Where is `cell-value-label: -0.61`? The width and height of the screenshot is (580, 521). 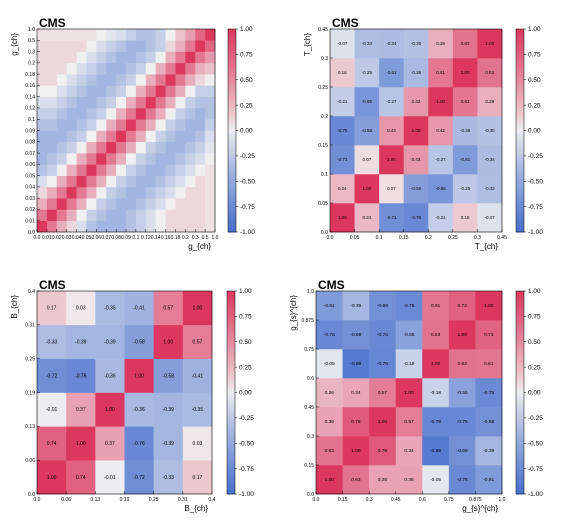
cell-value-label: -0.61 is located at coordinates (329, 306).